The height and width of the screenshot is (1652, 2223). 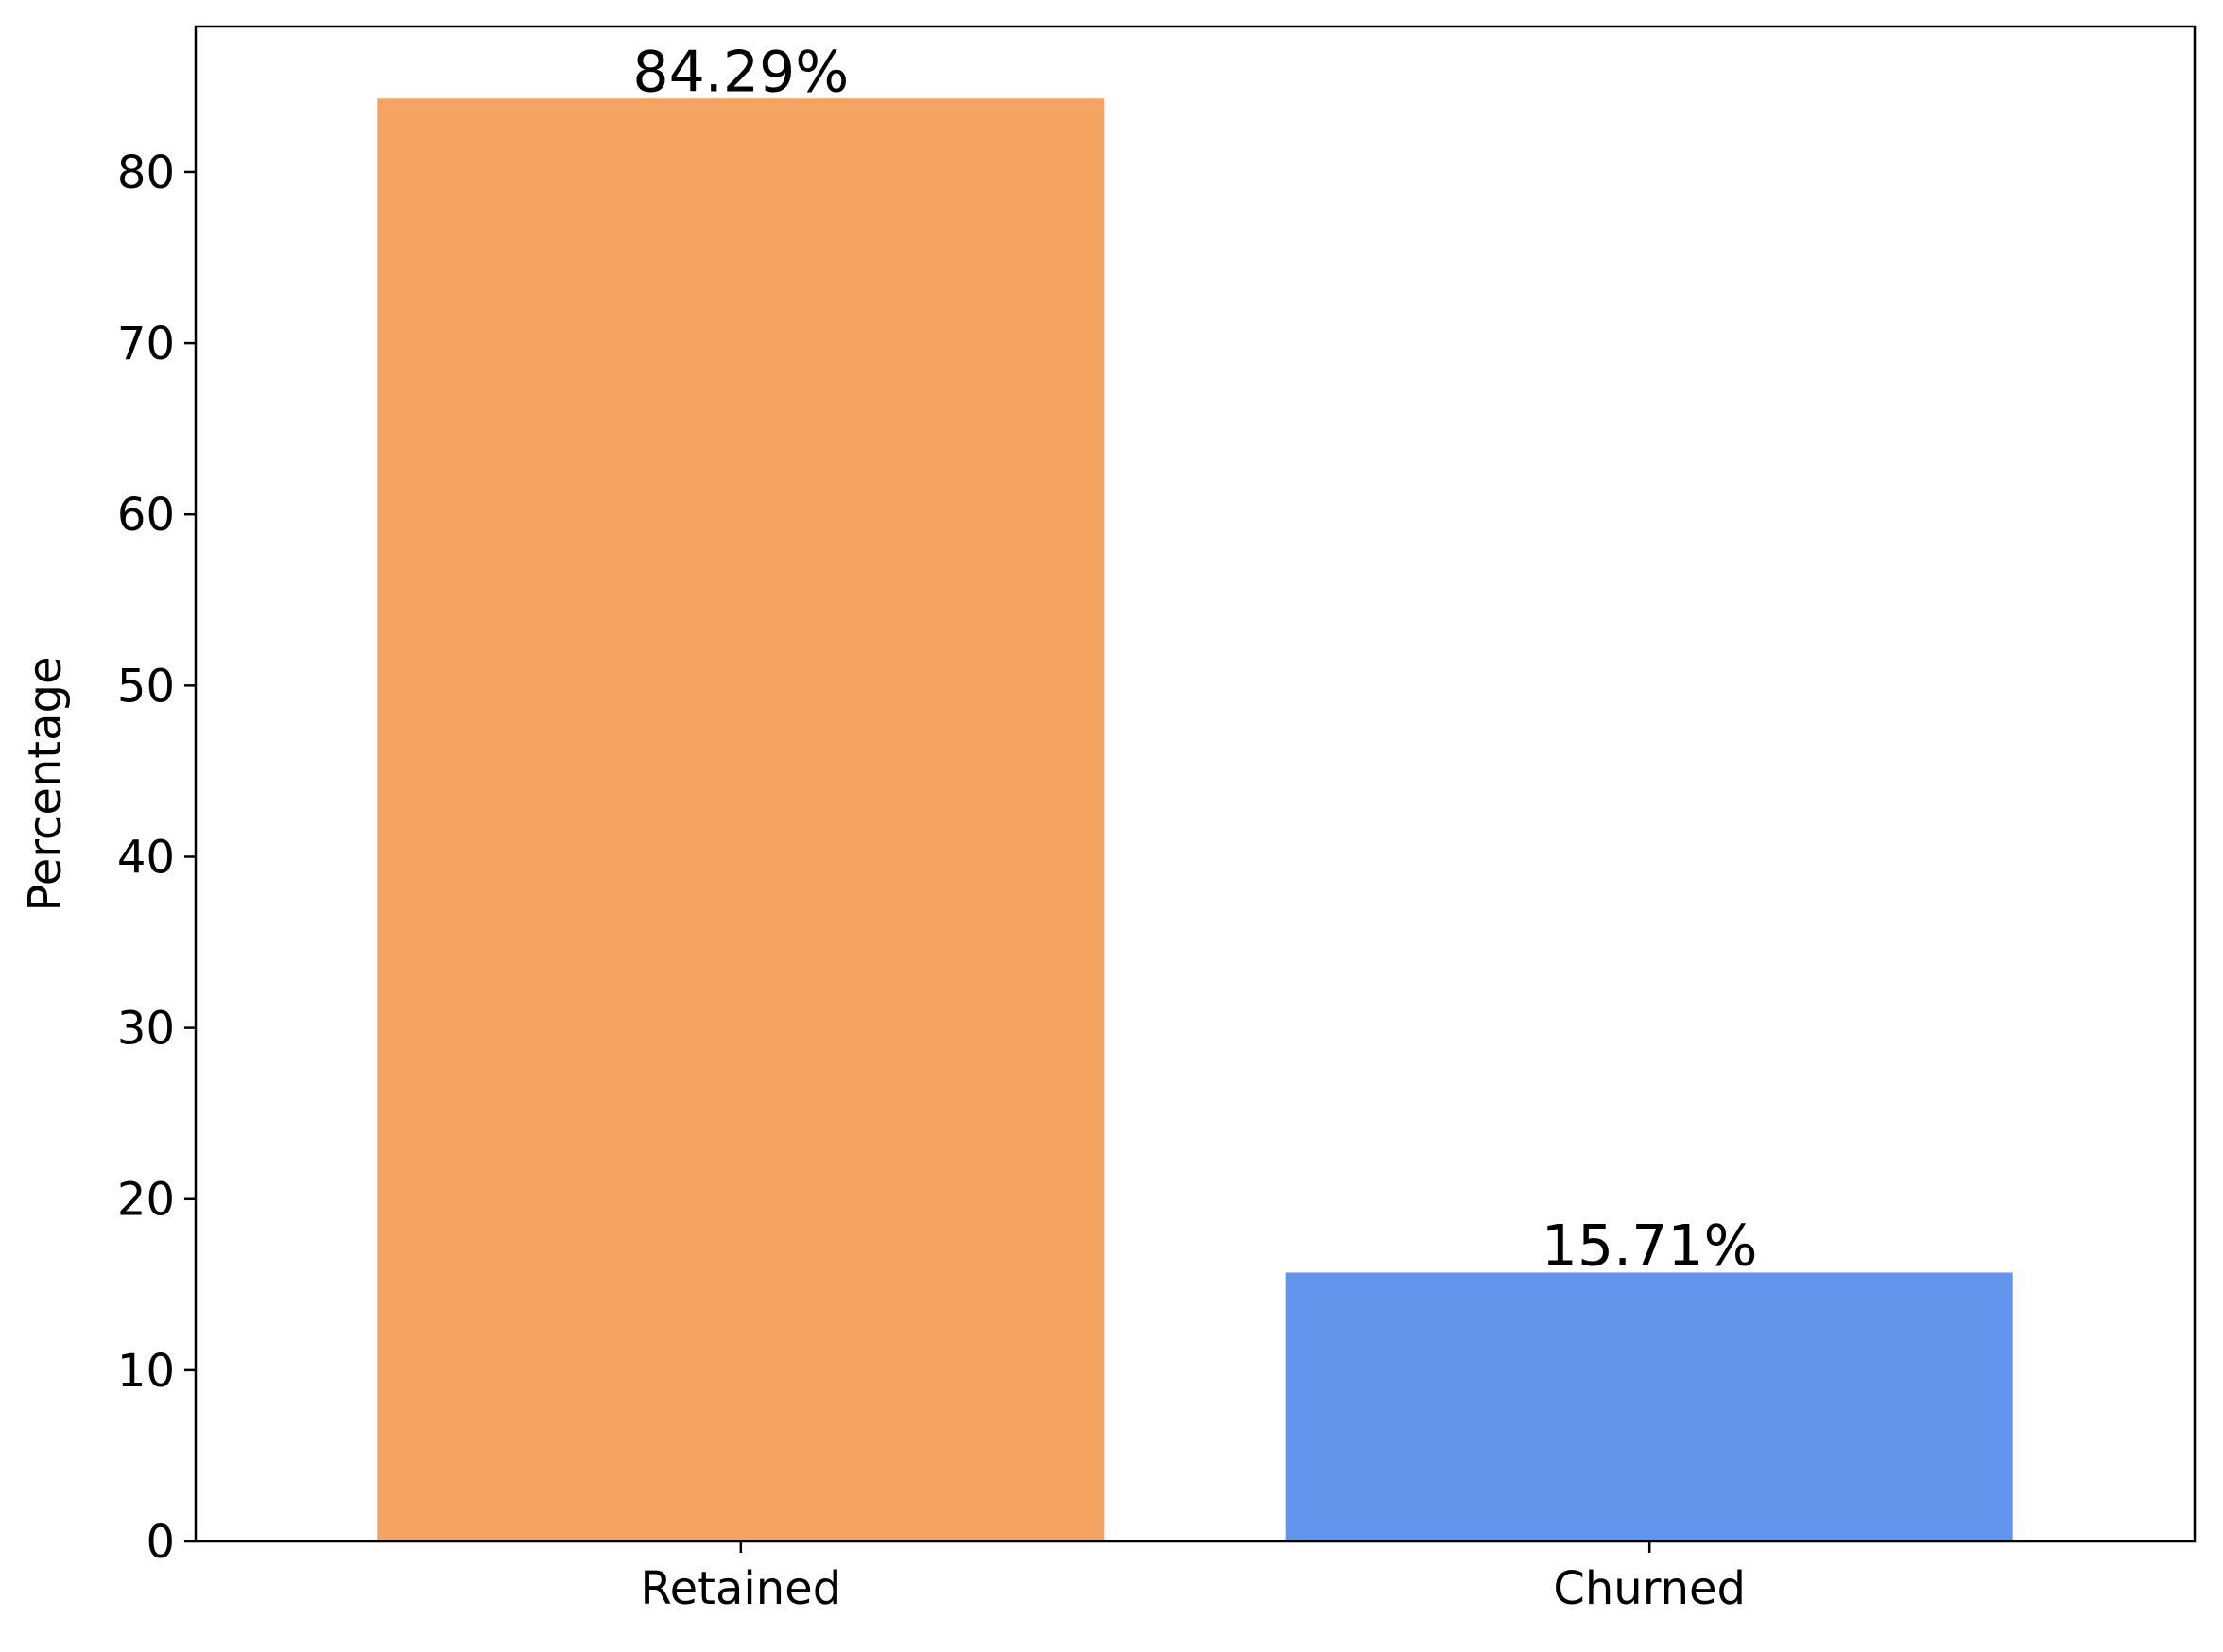 I want to click on y-tick-label-80: 80, so click(x=146, y=172).